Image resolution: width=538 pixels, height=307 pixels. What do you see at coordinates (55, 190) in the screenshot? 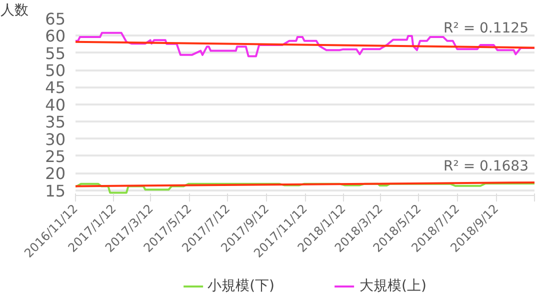
I see `y-tick-label: 15` at bounding box center [55, 190].